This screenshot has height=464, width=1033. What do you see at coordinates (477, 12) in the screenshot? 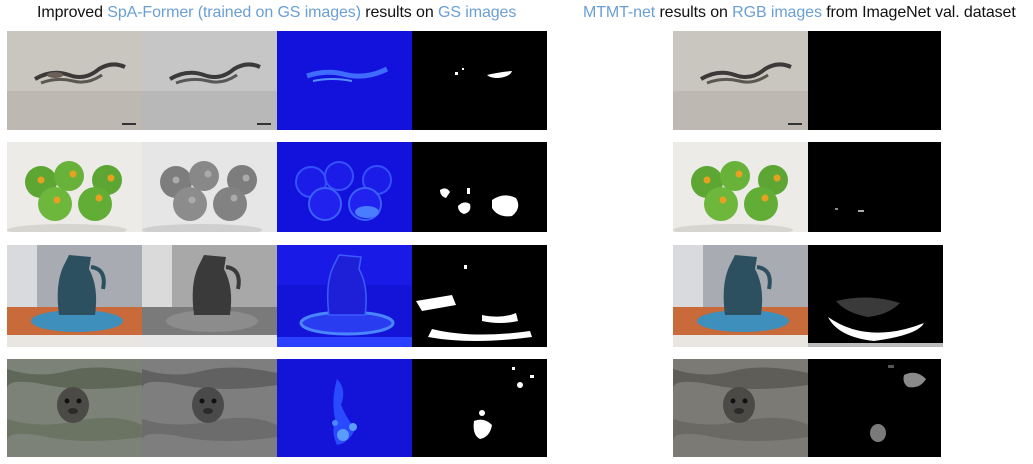
I see `left-heading-target: GS images` at bounding box center [477, 12].